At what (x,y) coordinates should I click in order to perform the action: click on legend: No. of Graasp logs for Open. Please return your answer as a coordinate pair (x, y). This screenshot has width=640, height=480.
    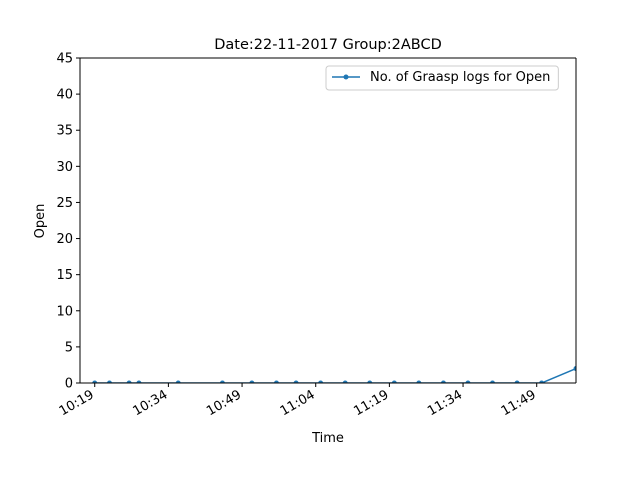
    Looking at the image, I should click on (442, 78).